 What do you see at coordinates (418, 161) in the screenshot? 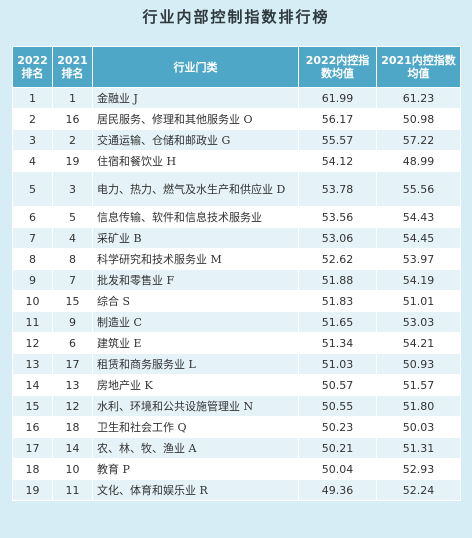
I see `avg-2021-cell: 48.99` at bounding box center [418, 161].